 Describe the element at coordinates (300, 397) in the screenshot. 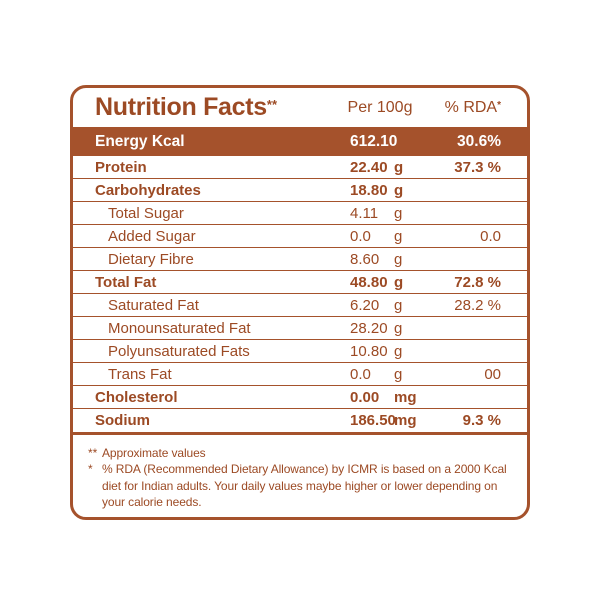

I see `table-row: Cholesterol 0.00 mg` at that location.